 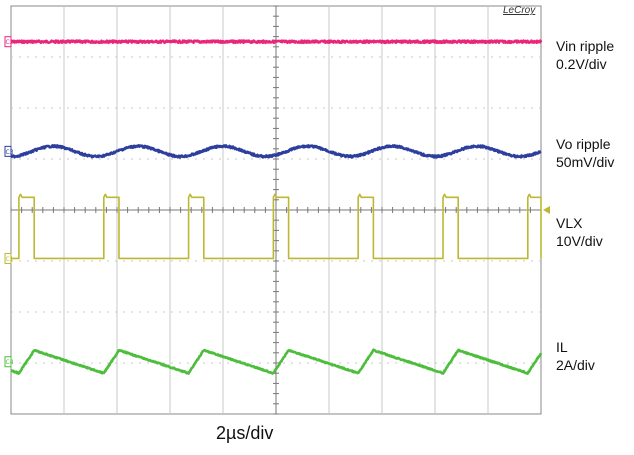 I want to click on channel-marker-text: C1, so click(x=10, y=259).